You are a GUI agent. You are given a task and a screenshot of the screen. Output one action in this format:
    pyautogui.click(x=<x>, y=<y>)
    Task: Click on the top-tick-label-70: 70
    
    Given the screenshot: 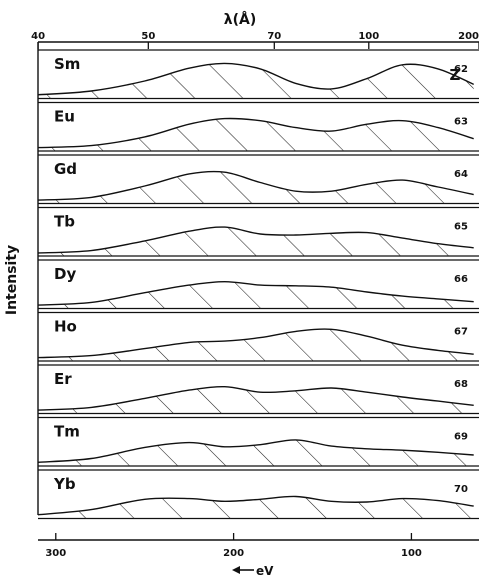 What is the action you would take?
    pyautogui.click(x=274, y=36)
    